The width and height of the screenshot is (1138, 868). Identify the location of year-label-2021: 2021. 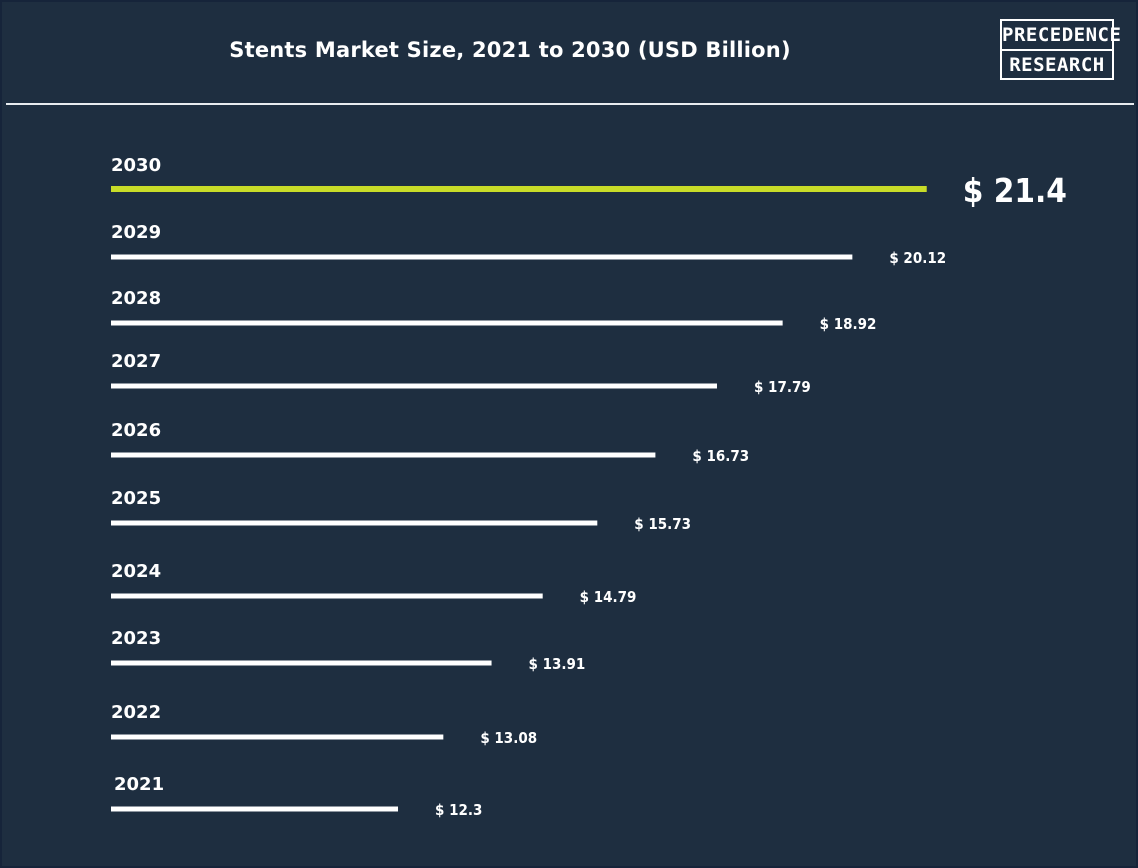
(139, 784).